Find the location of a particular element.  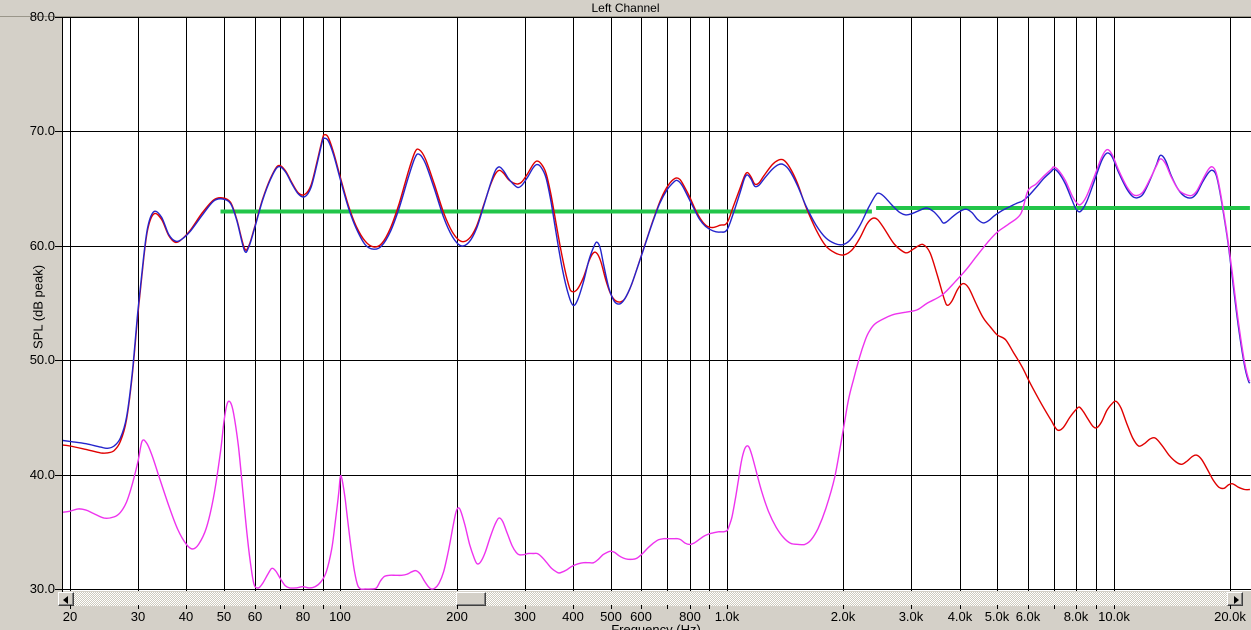

x-tick-label: 2.0k is located at coordinates (843, 616).